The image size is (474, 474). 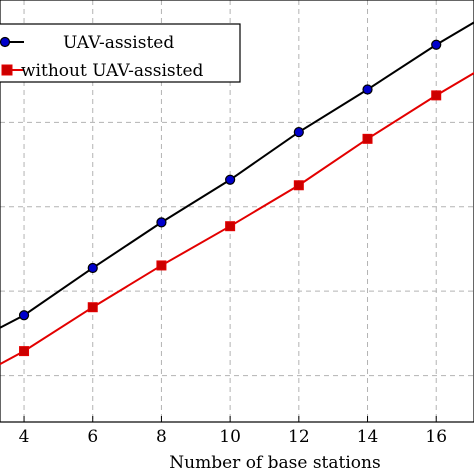 What do you see at coordinates (161, 437) in the screenshot?
I see `x-tick-label: 8` at bounding box center [161, 437].